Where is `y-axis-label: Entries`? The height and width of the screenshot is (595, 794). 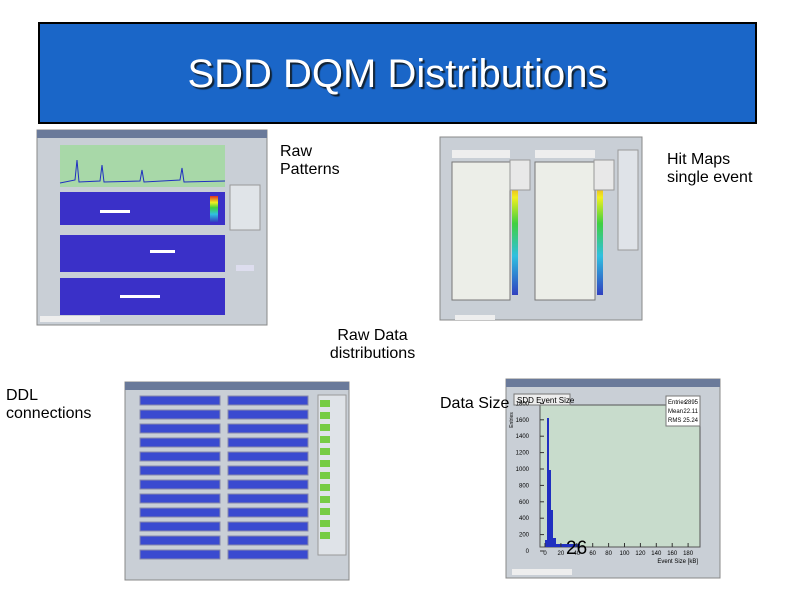 y-axis-label: Entries is located at coordinates (512, 420).